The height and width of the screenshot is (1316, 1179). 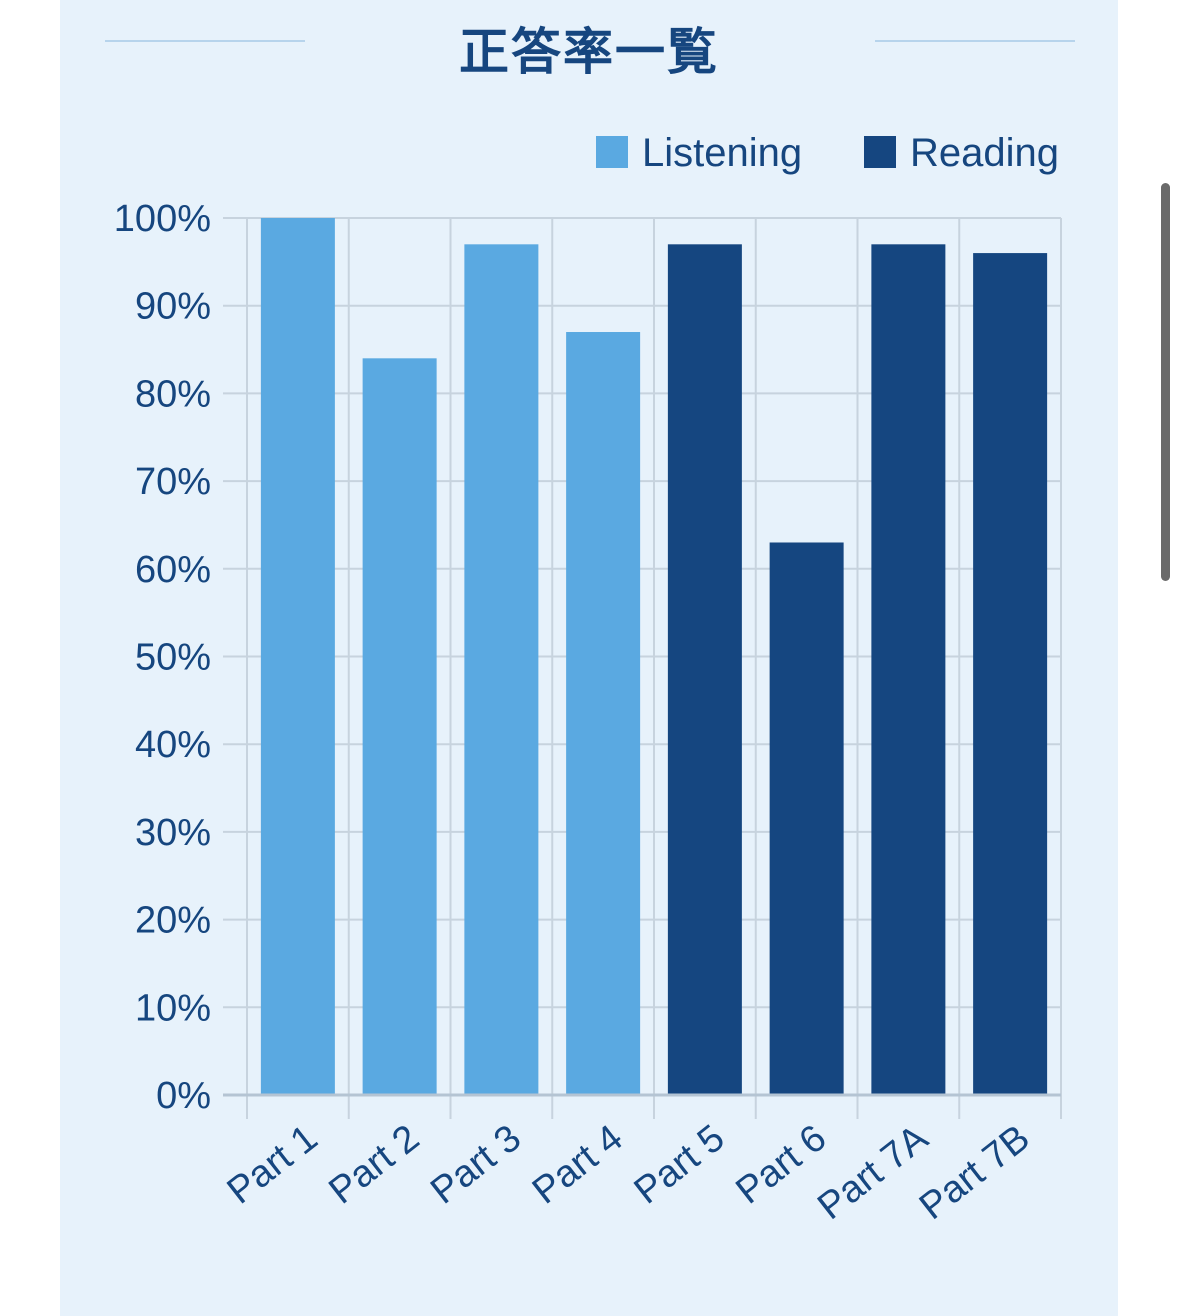 I want to click on x-tick-label: Part 1, so click(x=273, y=1165).